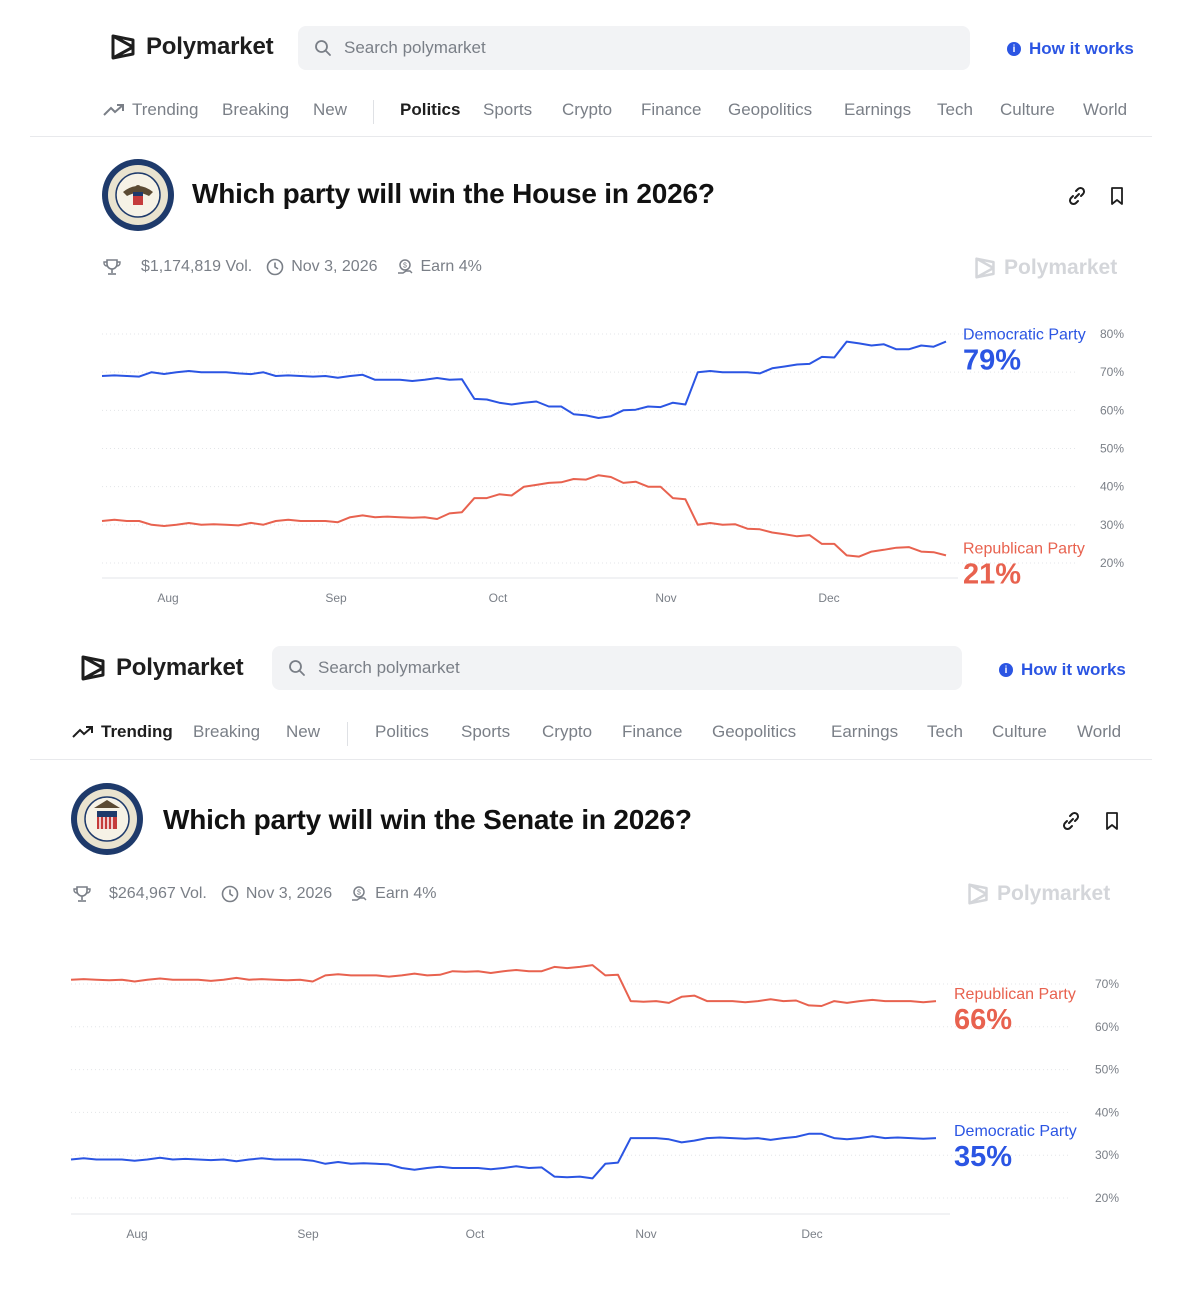 The height and width of the screenshot is (1306, 1188). Describe the element at coordinates (1112, 334) in the screenshot. I see `y-tick-label: 80%` at that location.